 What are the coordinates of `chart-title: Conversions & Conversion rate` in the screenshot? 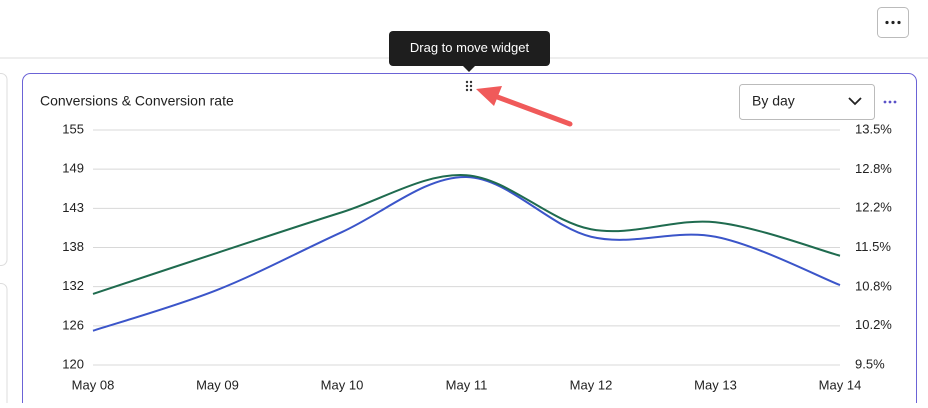 It's located at (137, 101).